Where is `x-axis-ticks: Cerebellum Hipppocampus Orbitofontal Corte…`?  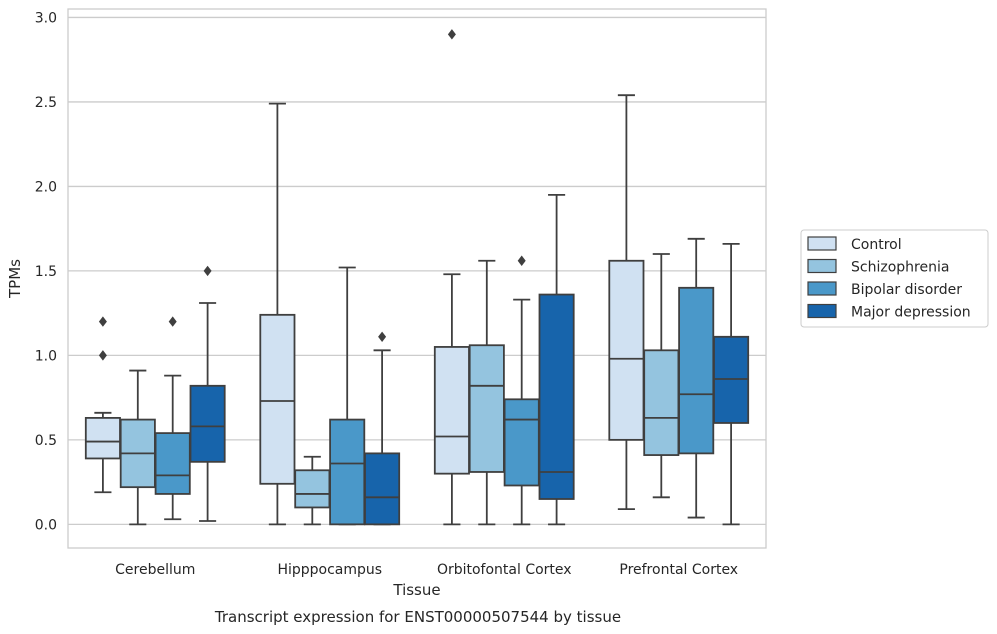 x-axis-ticks: Cerebellum Hipppocampus Orbitofontal Corte… is located at coordinates (426, 570).